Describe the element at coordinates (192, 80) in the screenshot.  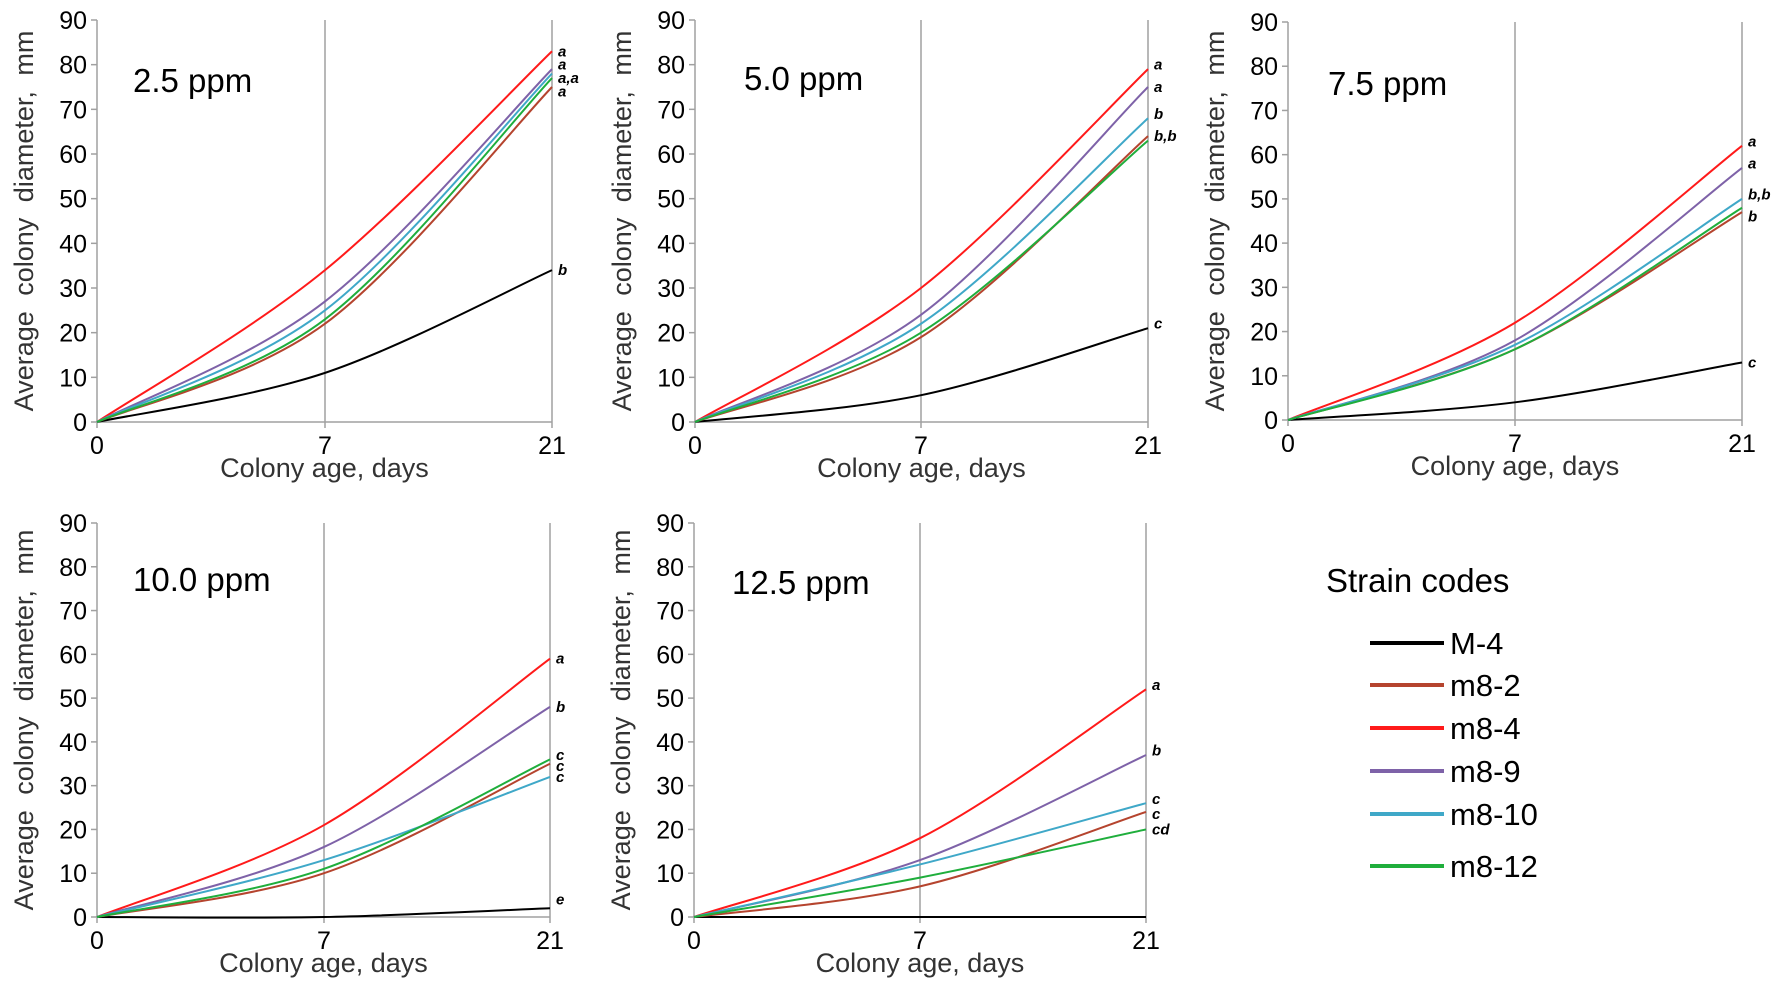
I see `panel-title: 2.5 ppm` at that location.